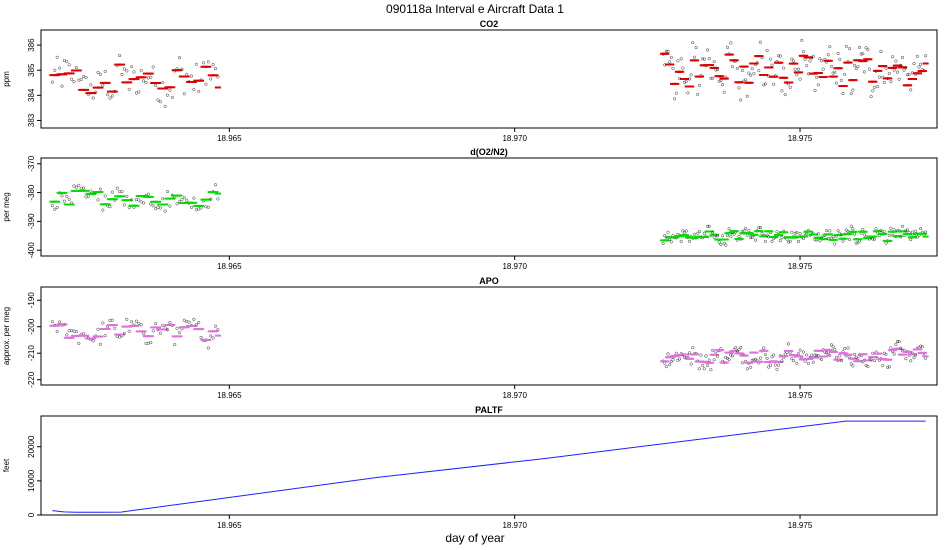  I want to click on y-tick-label: -190, so click(31, 300).